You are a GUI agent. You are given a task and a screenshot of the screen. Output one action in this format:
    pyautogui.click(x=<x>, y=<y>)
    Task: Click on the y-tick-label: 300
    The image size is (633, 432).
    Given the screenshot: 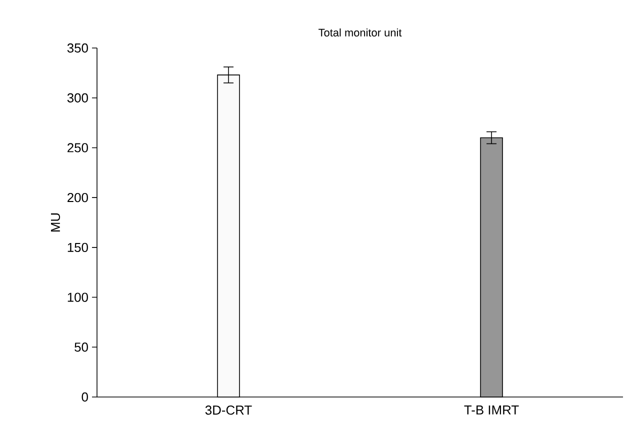 What is the action you would take?
    pyautogui.click(x=77, y=97)
    